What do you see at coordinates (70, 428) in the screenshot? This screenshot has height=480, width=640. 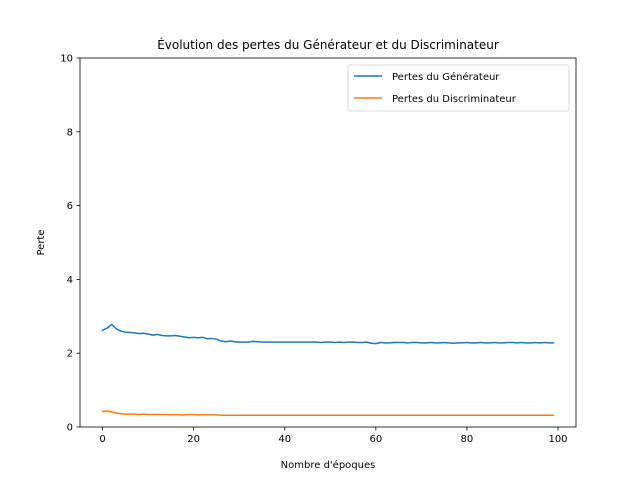 I see `y-tick-label: 0` at bounding box center [70, 428].